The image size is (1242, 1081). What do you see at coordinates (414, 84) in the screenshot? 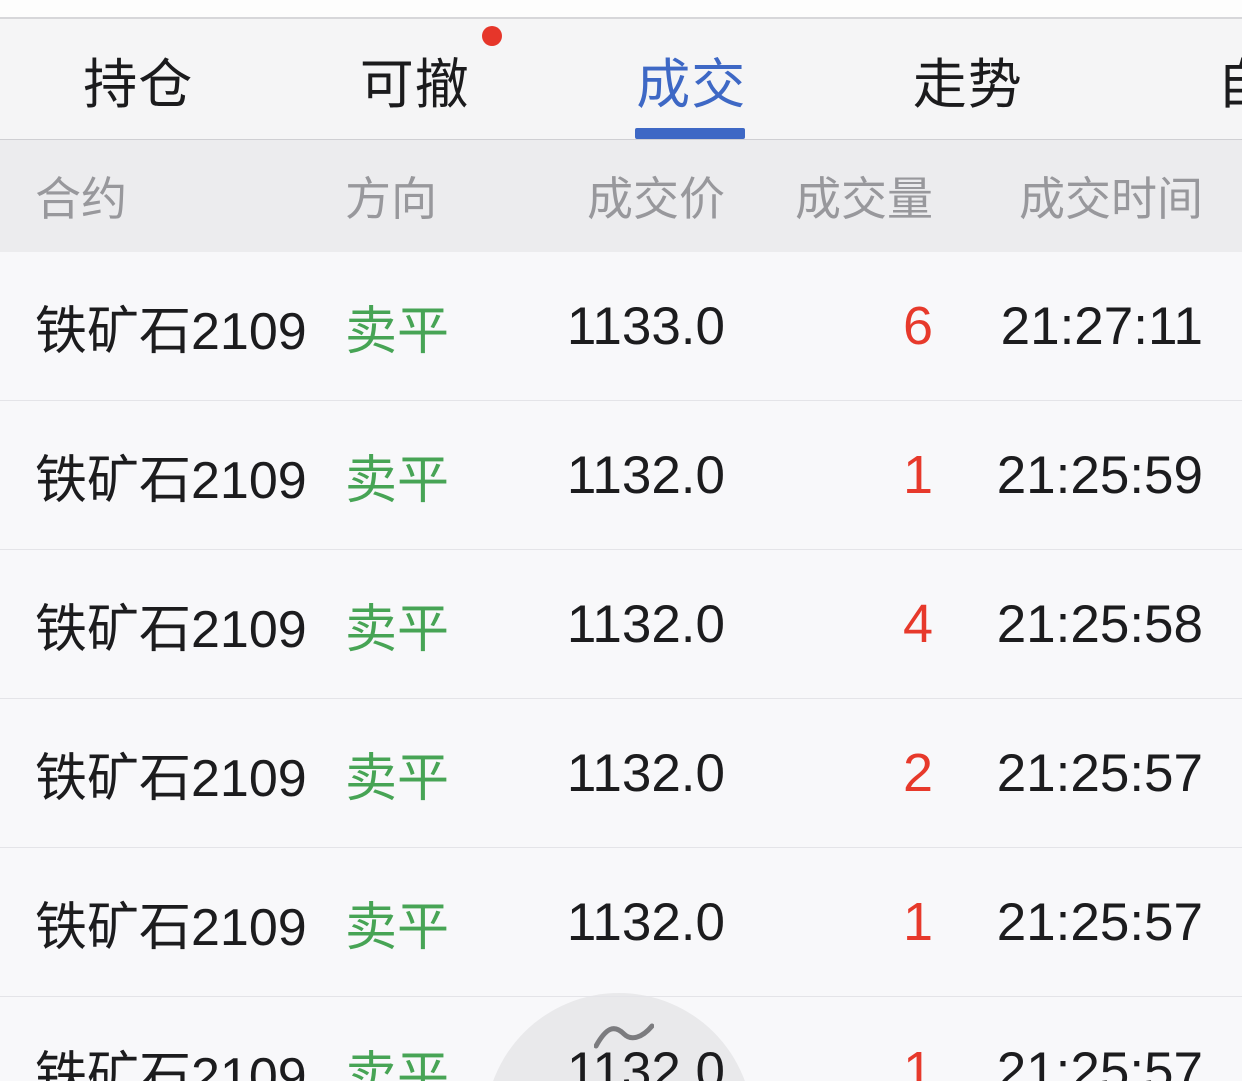
I see `tab-label: 可撤` at bounding box center [414, 84].